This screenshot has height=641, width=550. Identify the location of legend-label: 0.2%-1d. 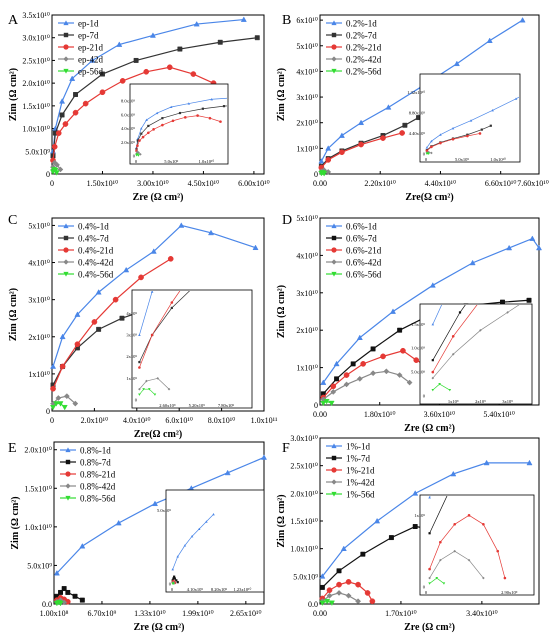
(361, 24).